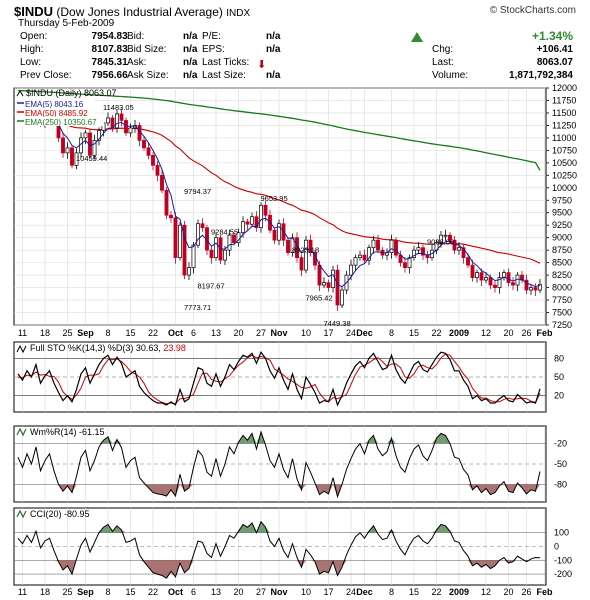 This screenshot has width=590, height=600. I want to click on x-axis-label-bottom: Oct, so click(175, 592).